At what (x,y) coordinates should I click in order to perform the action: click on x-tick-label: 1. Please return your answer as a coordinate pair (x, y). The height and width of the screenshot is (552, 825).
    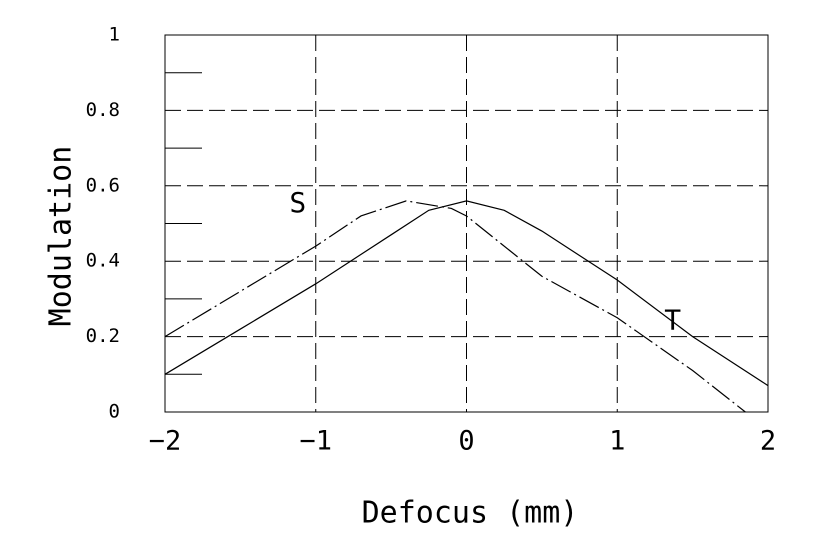
    Looking at the image, I should click on (617, 441).